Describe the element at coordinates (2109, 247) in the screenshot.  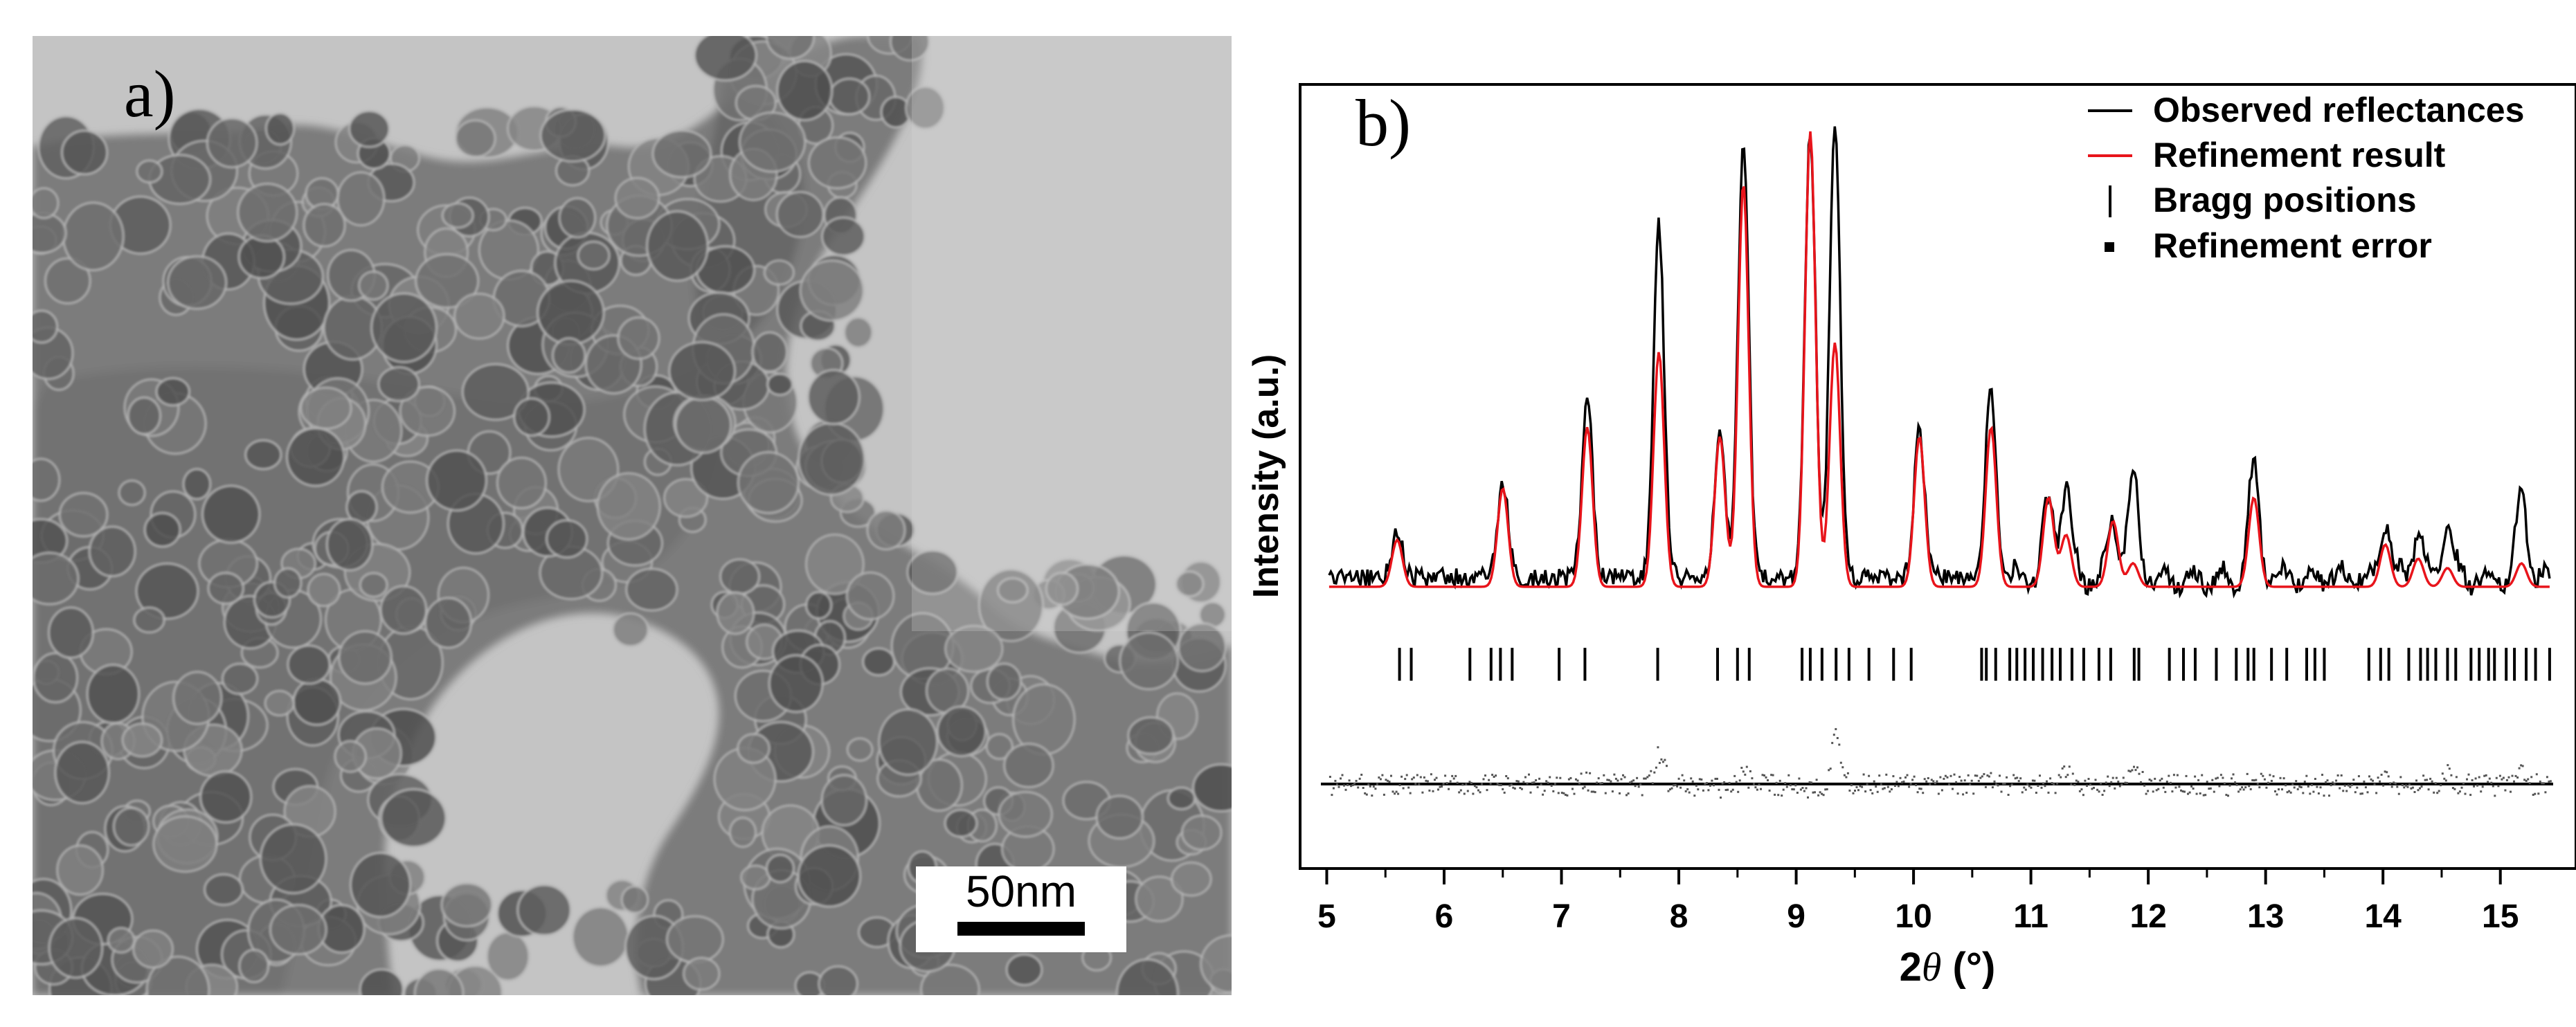
I see `legend-error-swatch` at that location.